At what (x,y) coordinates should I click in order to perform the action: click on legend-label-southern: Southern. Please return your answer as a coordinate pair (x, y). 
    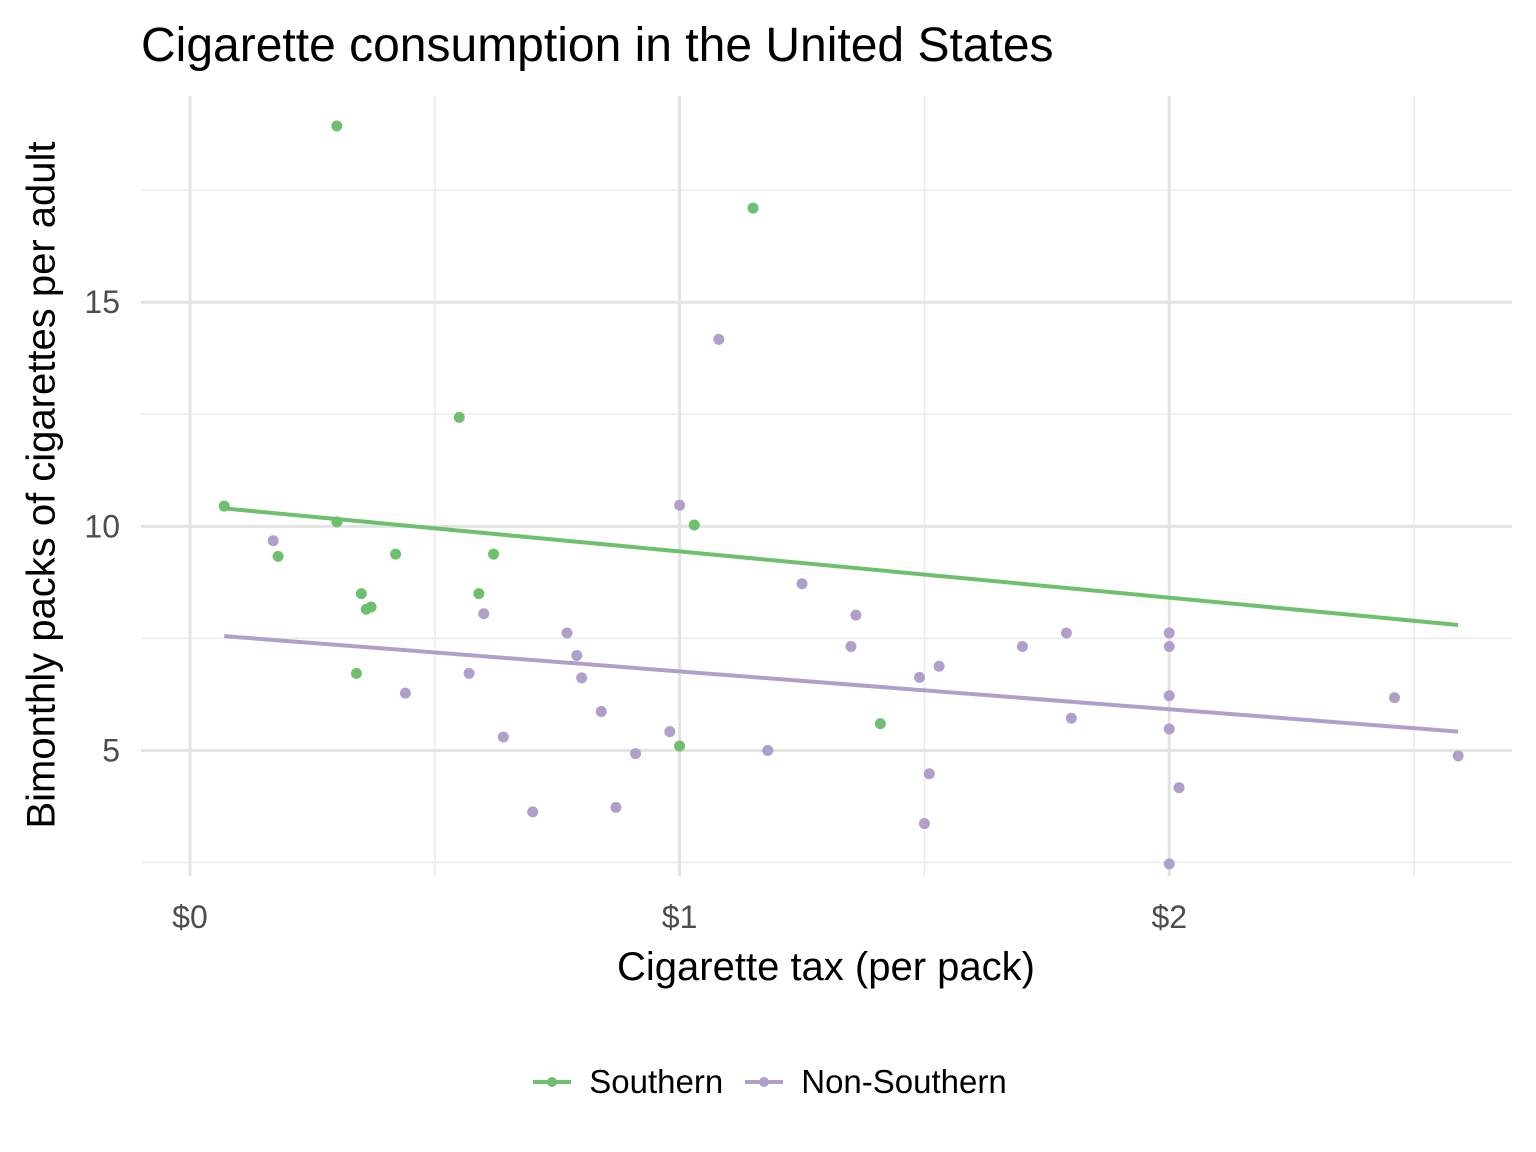
    Looking at the image, I should click on (656, 1081).